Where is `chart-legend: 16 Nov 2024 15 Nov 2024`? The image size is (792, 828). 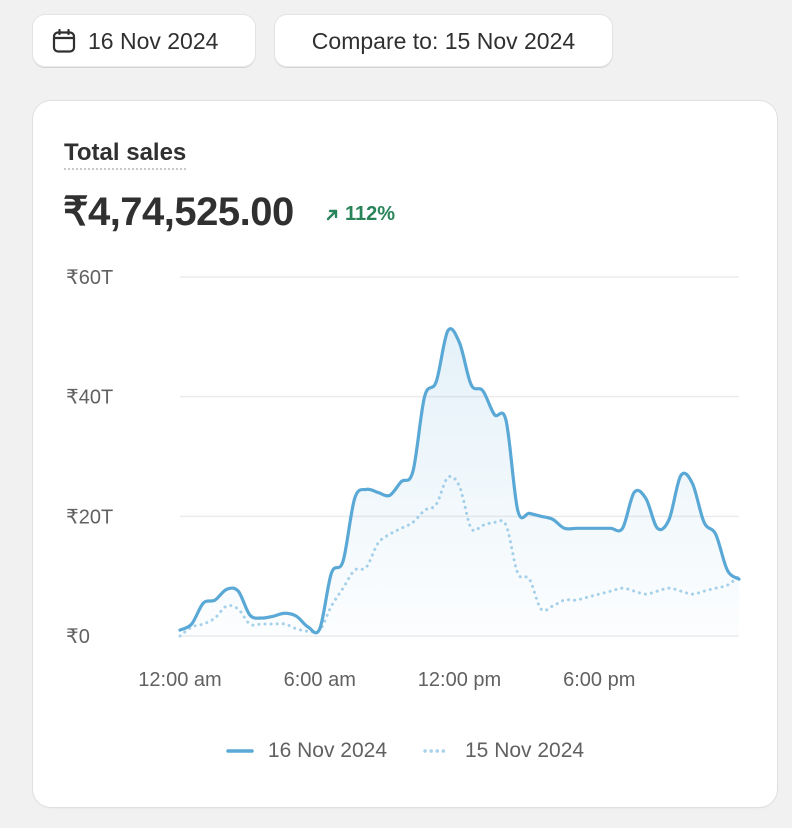 chart-legend: 16 Nov 2024 15 Nov 2024 is located at coordinates (405, 751).